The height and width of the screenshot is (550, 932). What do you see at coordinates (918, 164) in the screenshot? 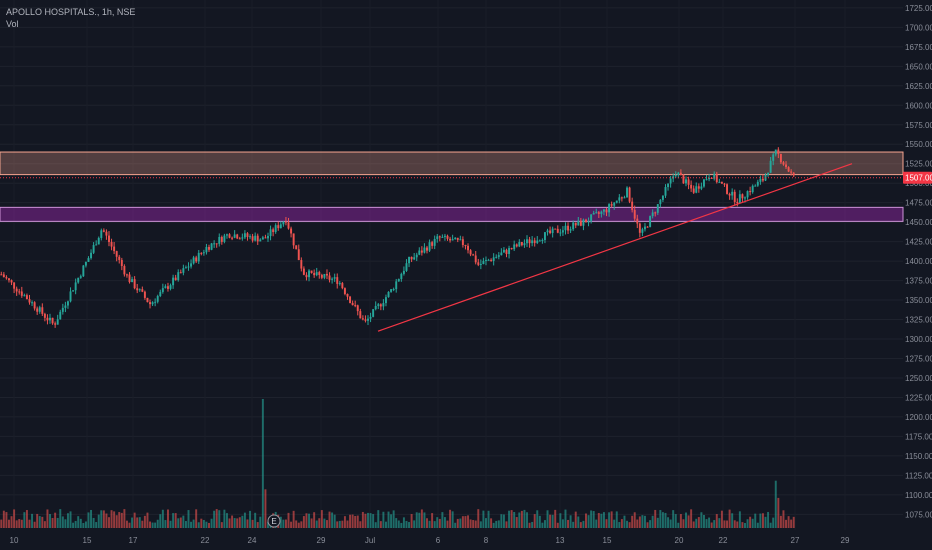
I see `price-tick-label: 1525.00` at bounding box center [918, 164].